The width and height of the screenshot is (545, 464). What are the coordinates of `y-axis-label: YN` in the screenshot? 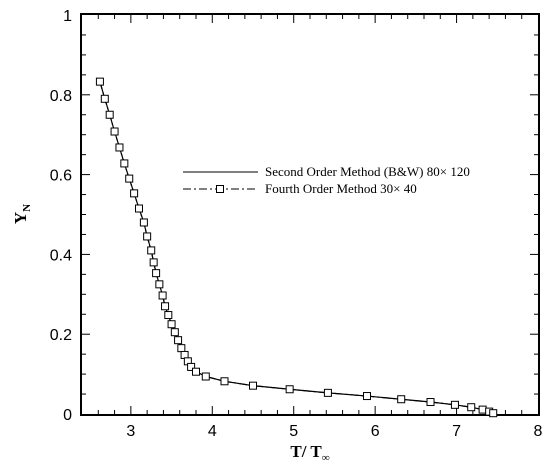 It's located at (22, 214).